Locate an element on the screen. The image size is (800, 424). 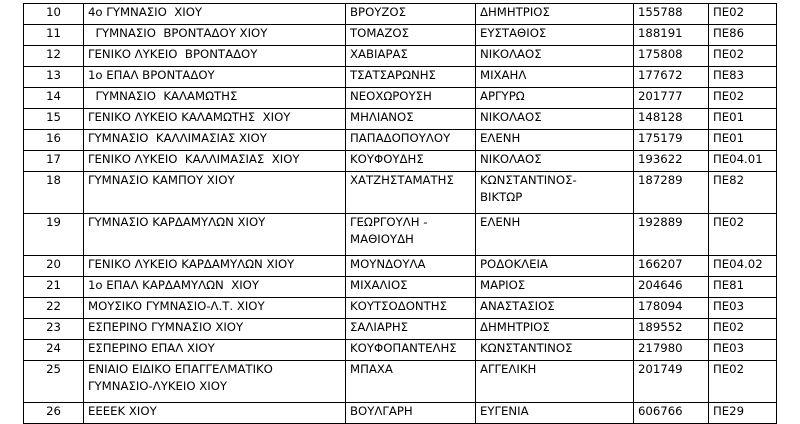
registry-number-cell: 193622 is located at coordinates (671, 161).